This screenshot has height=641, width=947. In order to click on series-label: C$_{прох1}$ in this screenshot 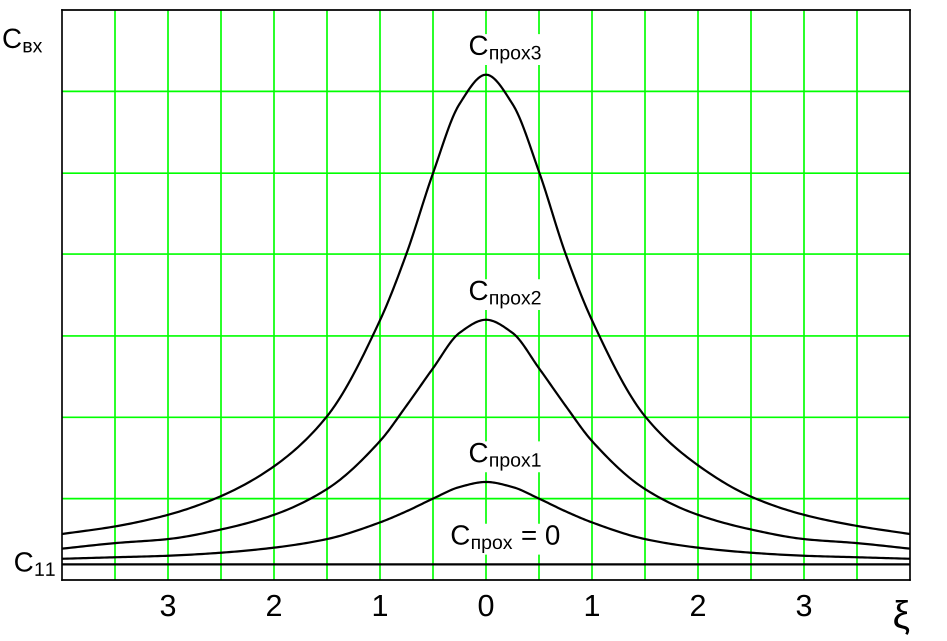, I will do `click(505, 456)`.